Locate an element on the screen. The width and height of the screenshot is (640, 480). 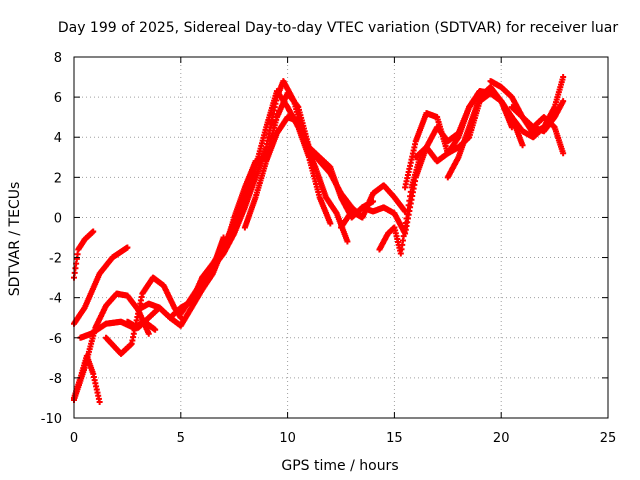
x-tick-label: 20 is located at coordinates (501, 438).